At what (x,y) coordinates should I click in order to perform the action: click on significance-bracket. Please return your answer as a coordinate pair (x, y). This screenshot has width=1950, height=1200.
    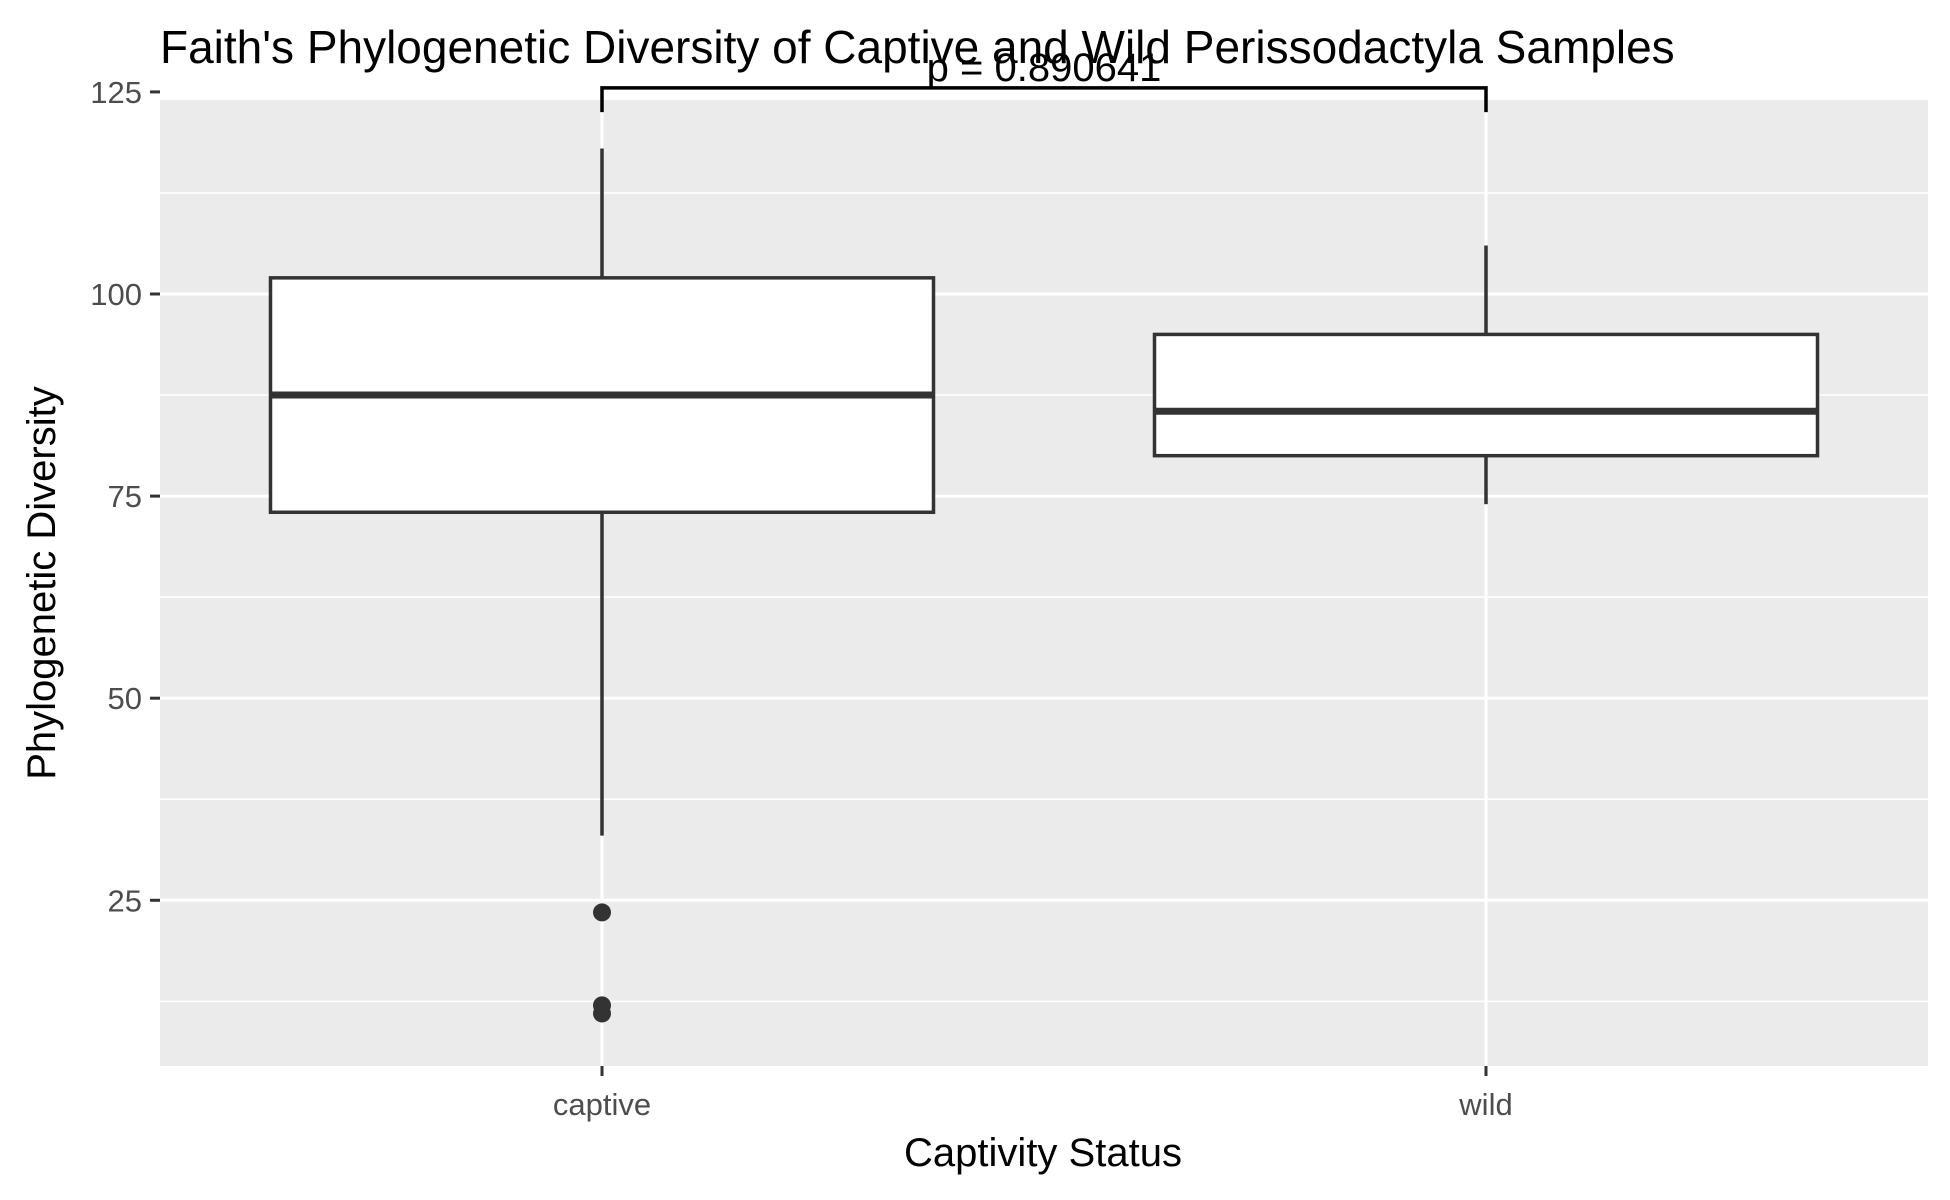
    Looking at the image, I should click on (1044, 99).